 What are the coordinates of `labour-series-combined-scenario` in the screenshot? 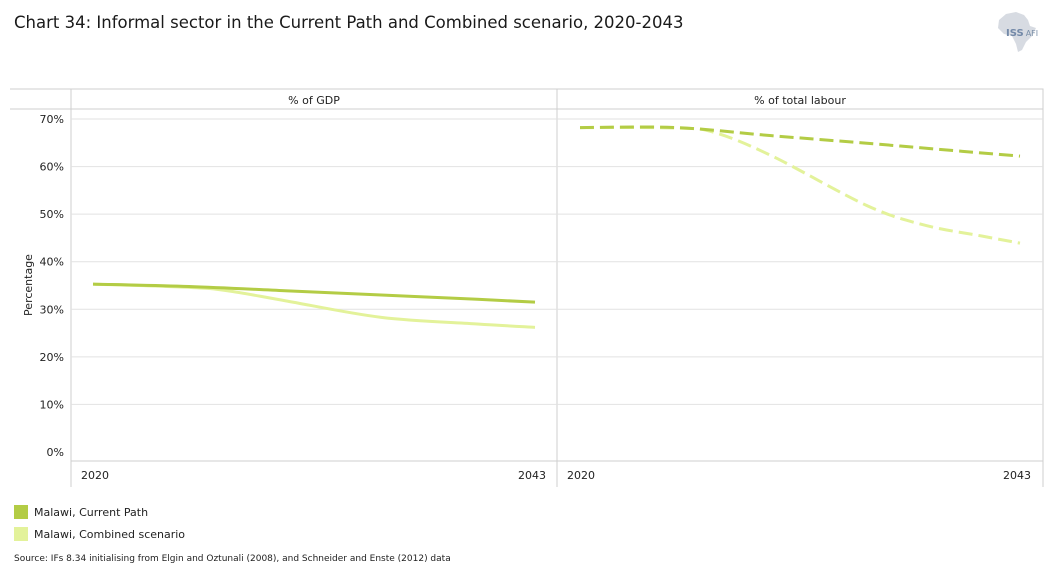 It's located at (800, 185).